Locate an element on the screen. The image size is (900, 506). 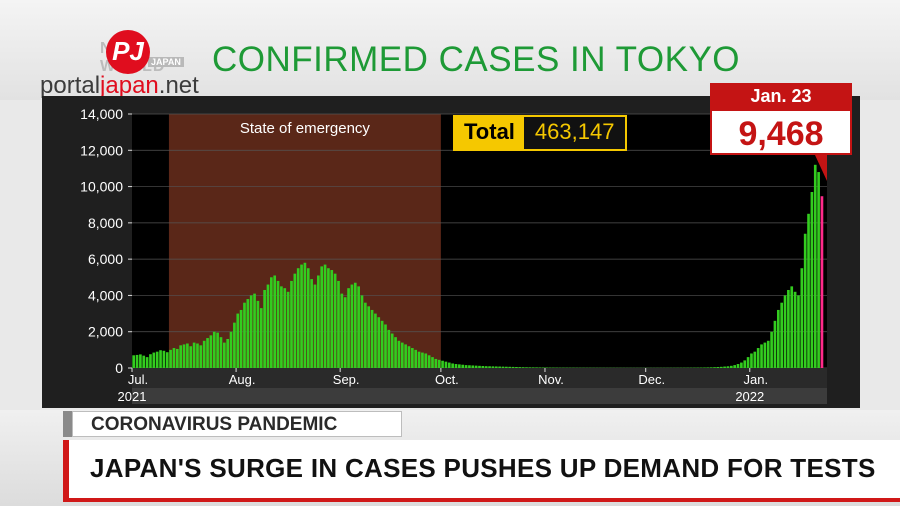
y-tick-label: 4,000 is located at coordinates (105, 295).